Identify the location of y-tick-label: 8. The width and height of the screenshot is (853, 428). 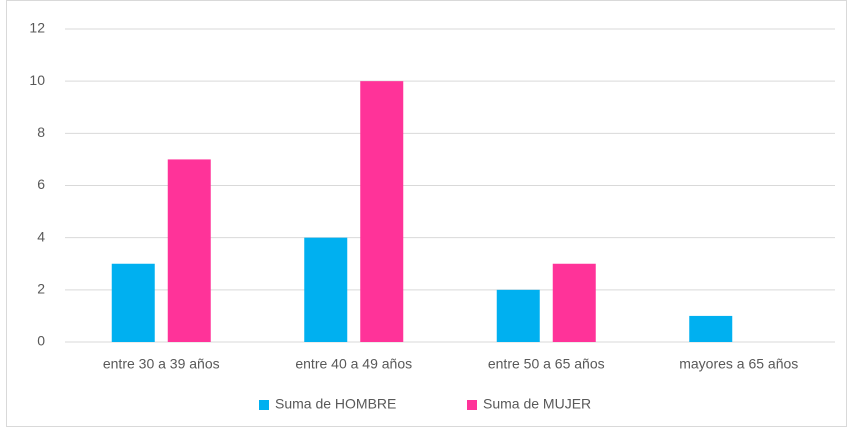
(41, 132).